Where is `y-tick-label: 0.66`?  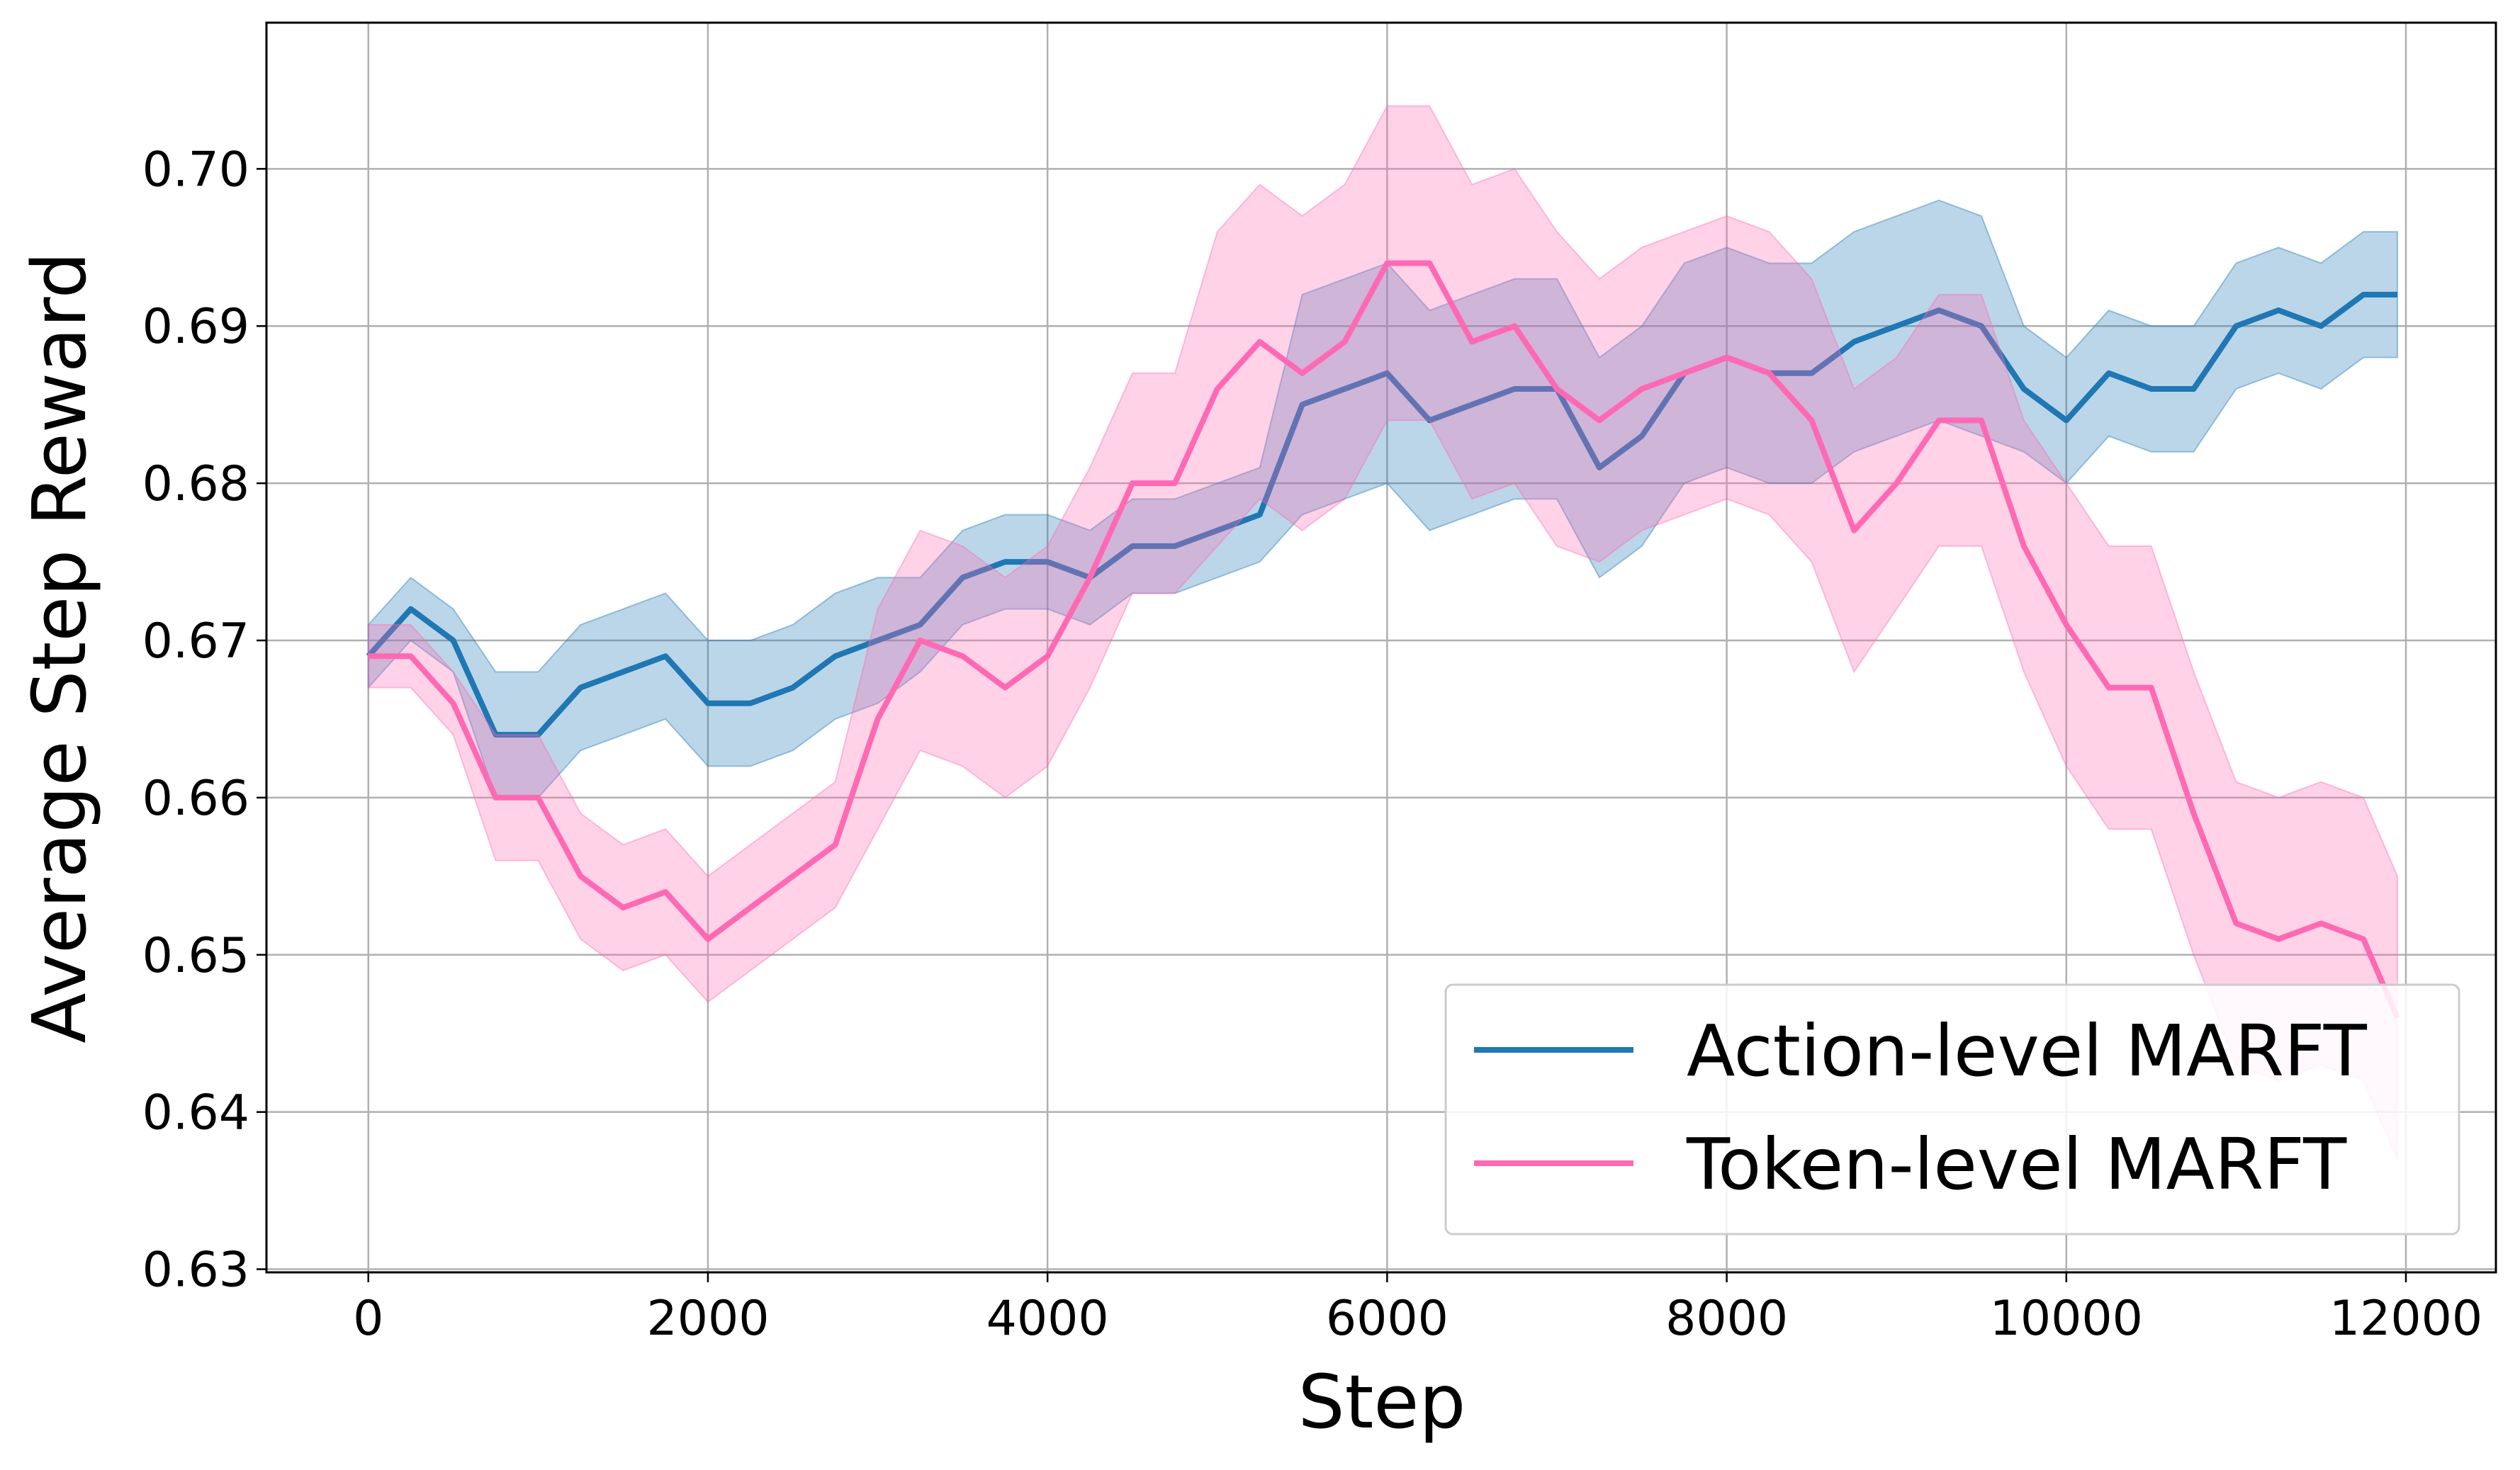
y-tick-label: 0.66 is located at coordinates (196, 799).